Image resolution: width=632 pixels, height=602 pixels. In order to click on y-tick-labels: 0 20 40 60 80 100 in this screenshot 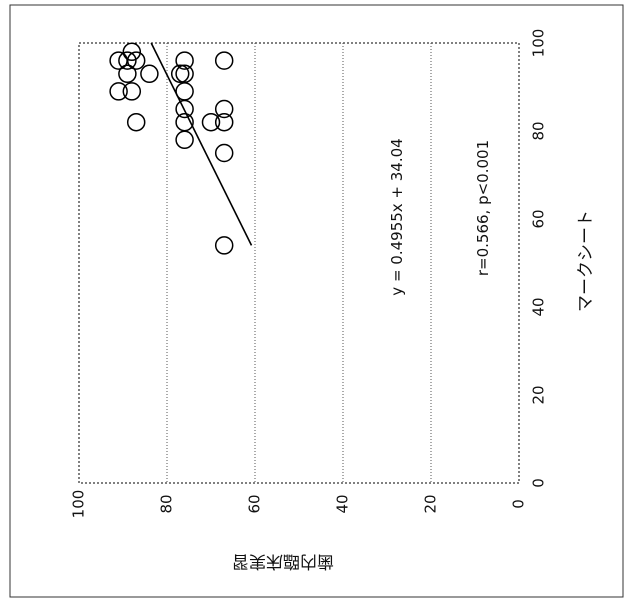, I will do `click(299, 504)`.